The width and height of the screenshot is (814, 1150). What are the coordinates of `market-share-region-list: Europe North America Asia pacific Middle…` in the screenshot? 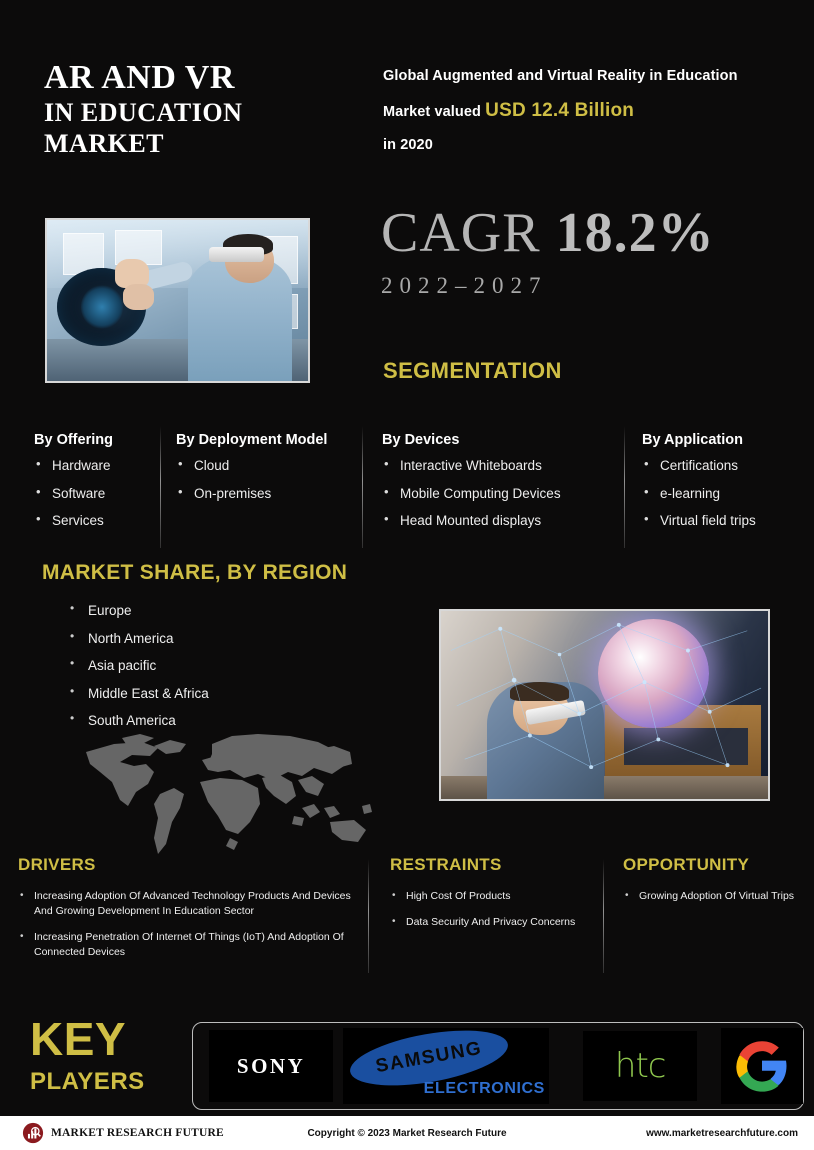 It's located at (138, 672).